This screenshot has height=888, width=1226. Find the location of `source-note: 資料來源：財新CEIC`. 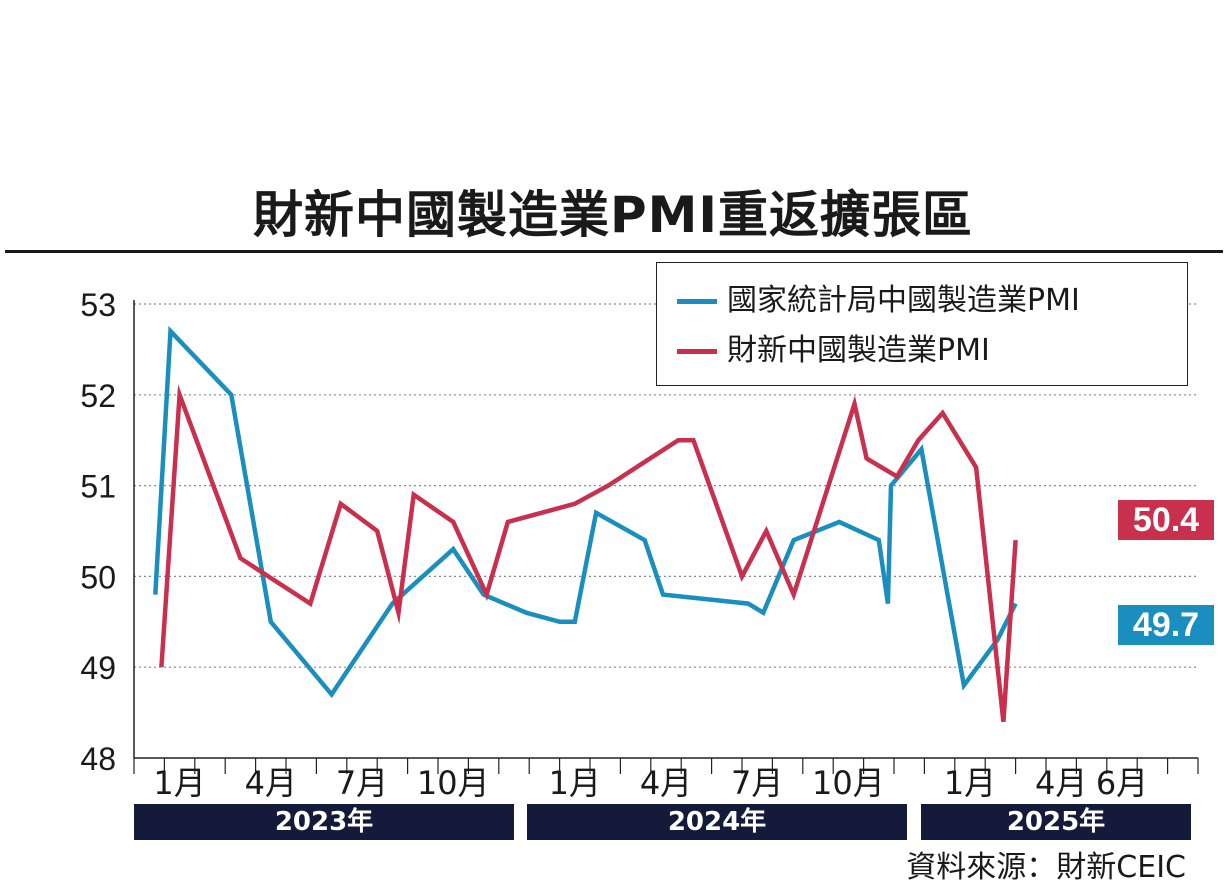

source-note: 資料來源：財新CEIC is located at coordinates (1046, 867).